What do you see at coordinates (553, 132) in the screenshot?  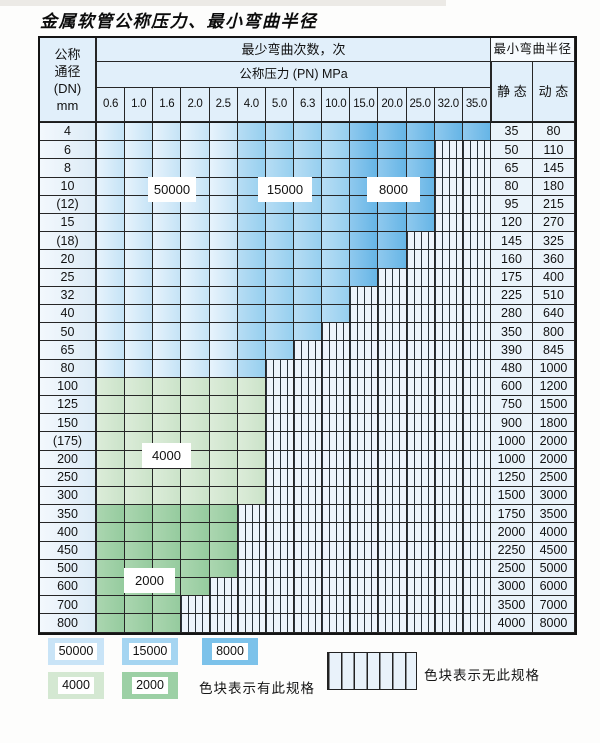 I see `dynamic-value-cell: 80` at bounding box center [553, 132].